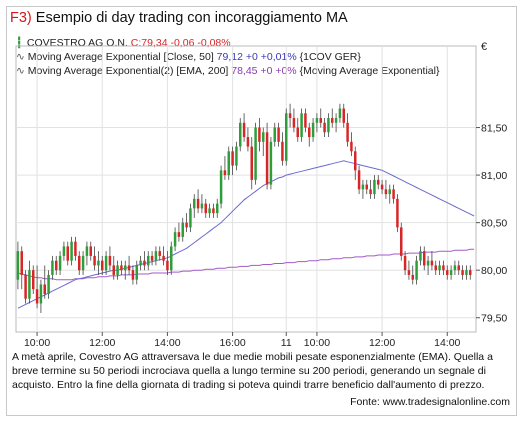  What do you see at coordinates (19, 43) in the screenshot?
I see `candle-icon: ┇` at bounding box center [19, 43].